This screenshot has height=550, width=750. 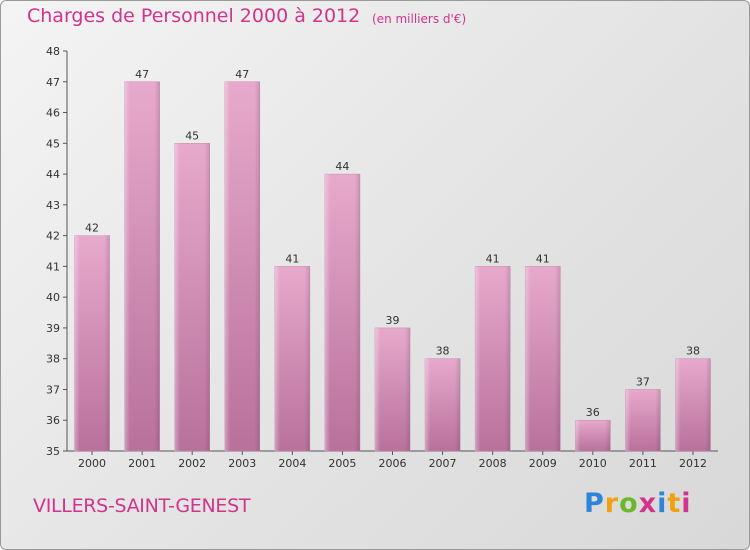 I want to click on x-tick-label: 2012, so click(x=693, y=463).